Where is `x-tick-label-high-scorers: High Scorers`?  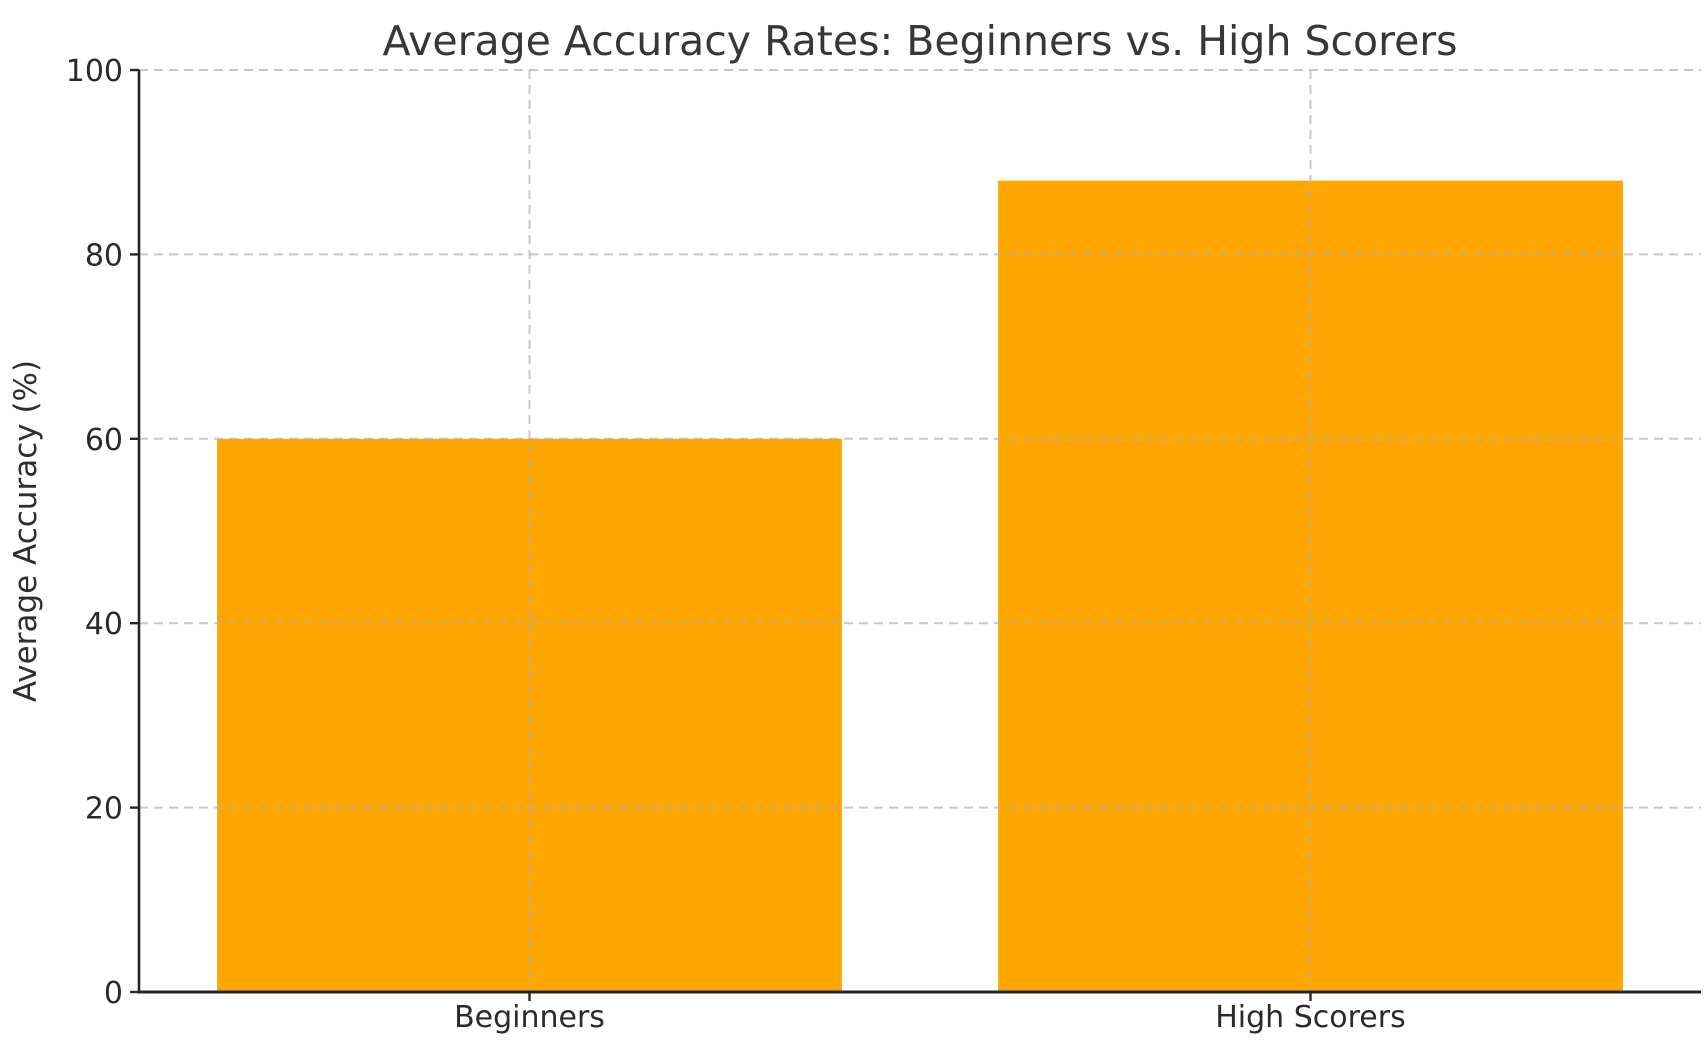 x-tick-label-high-scorers: High Scorers is located at coordinates (1310, 1017).